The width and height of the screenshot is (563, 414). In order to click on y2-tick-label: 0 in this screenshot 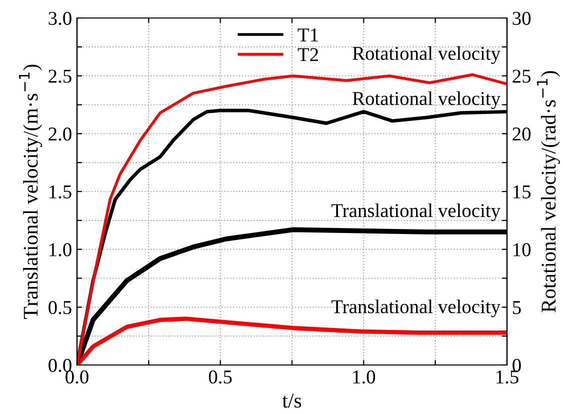, I will do `click(516, 365)`.